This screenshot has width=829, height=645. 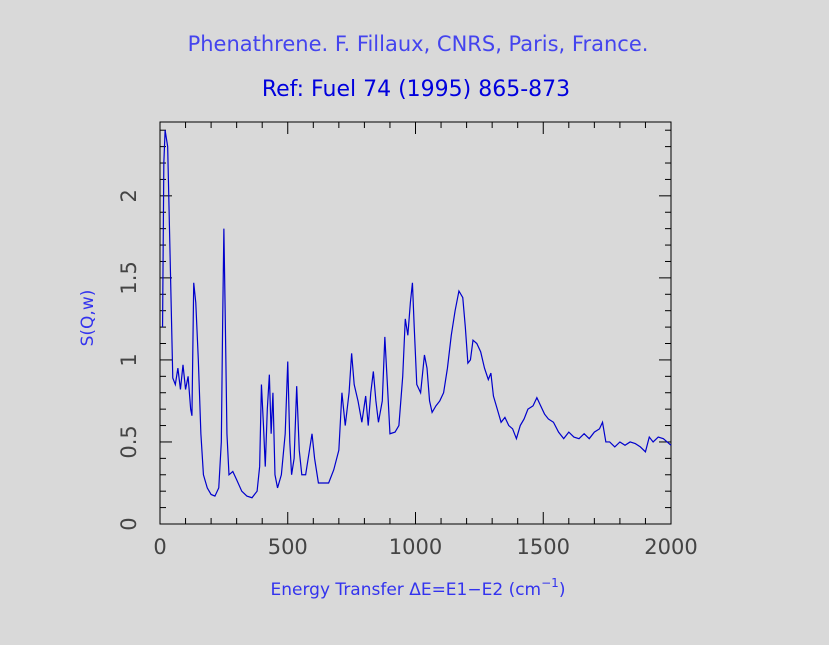 What do you see at coordinates (129, 441) in the screenshot?
I see `y-tick-label: 0.5` at bounding box center [129, 441].